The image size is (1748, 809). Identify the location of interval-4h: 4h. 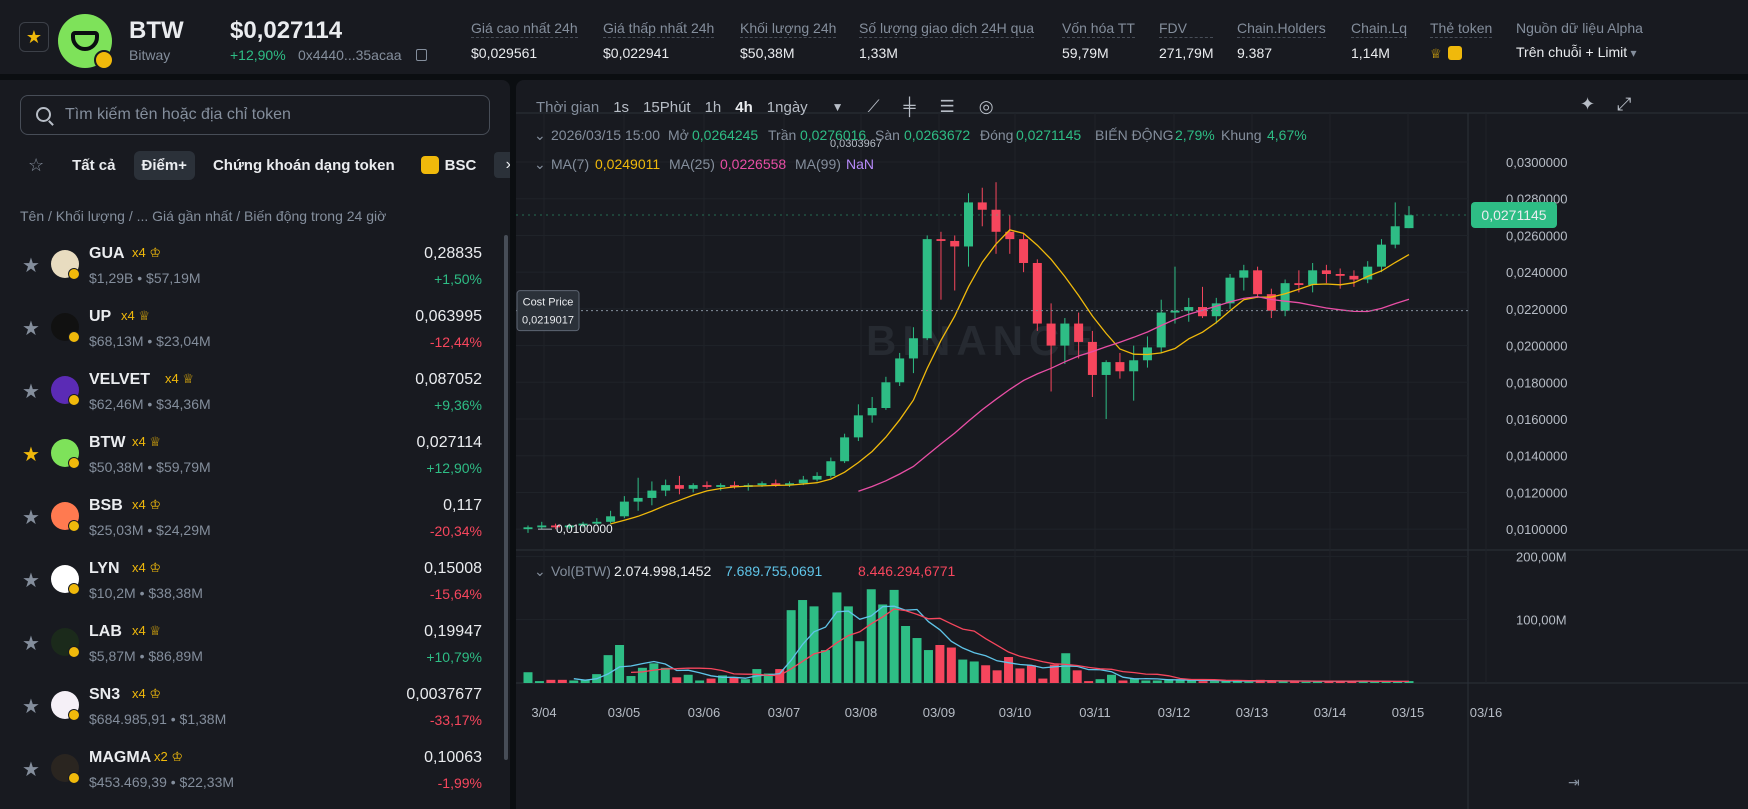
(744, 107).